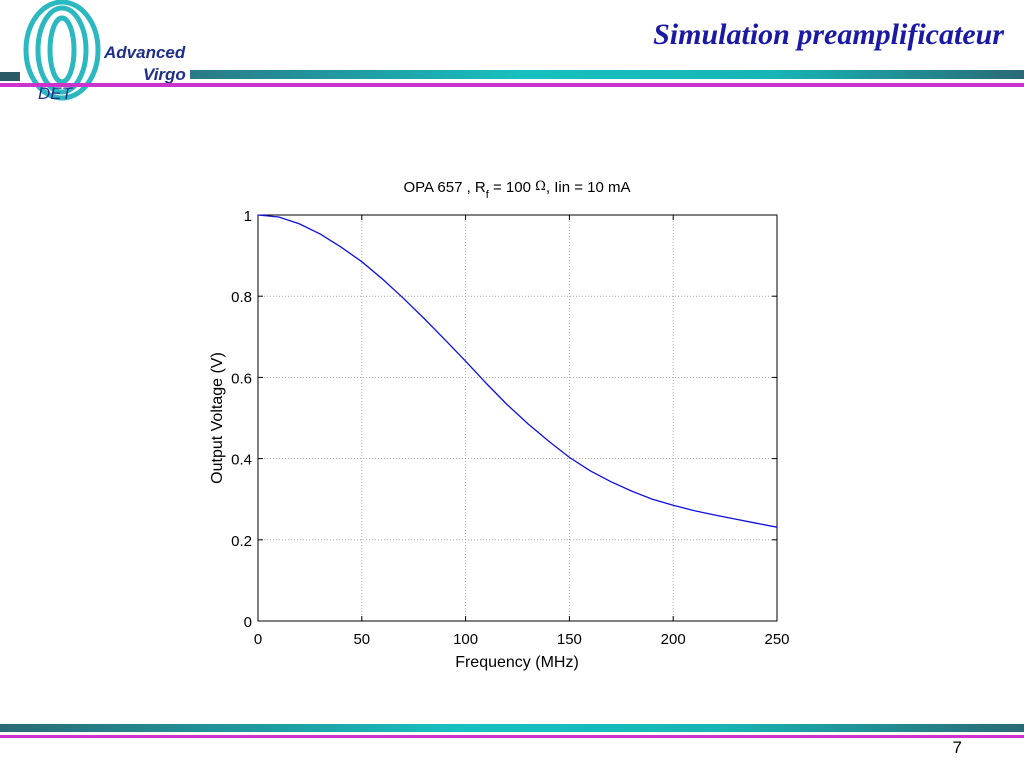 This screenshot has height=768, width=1024. What do you see at coordinates (144, 52) in the screenshot?
I see `logo-line1: Advanced` at bounding box center [144, 52].